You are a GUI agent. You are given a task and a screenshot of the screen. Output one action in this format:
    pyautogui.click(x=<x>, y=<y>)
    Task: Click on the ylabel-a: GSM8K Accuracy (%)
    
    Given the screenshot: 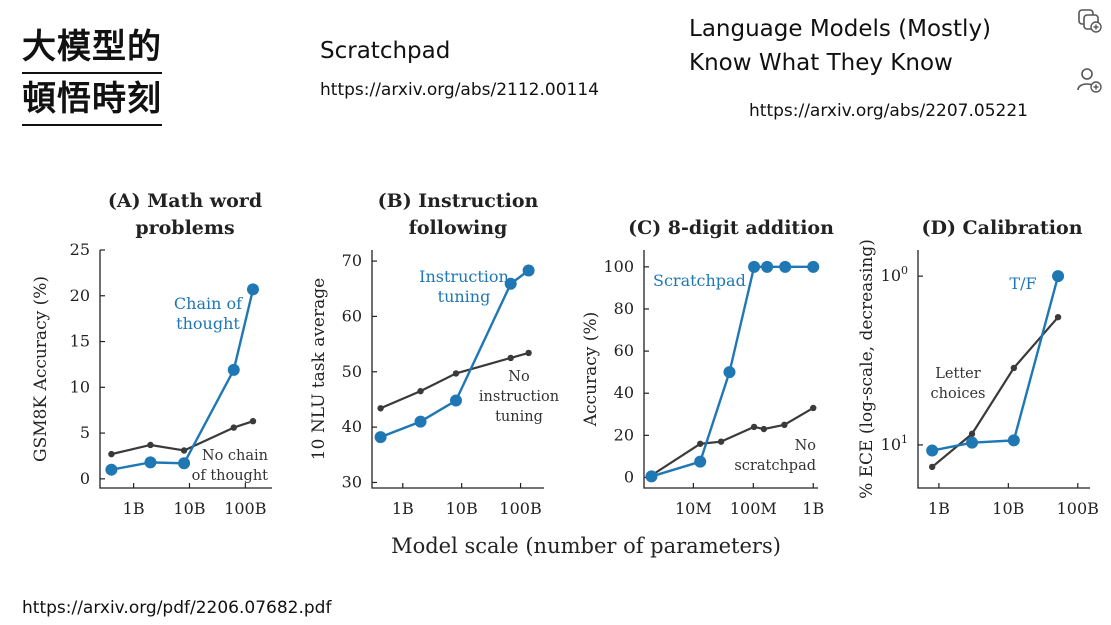 What is the action you would take?
    pyautogui.click(x=41, y=369)
    